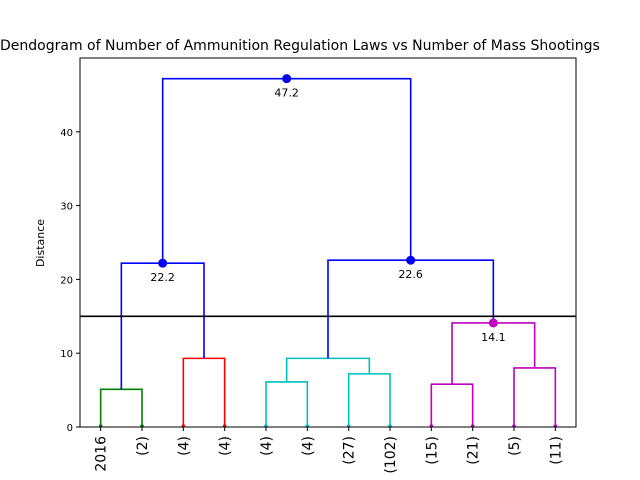 This screenshot has height=480, width=640. What do you see at coordinates (40, 243) in the screenshot?
I see `y-axis-label: Distance` at bounding box center [40, 243].